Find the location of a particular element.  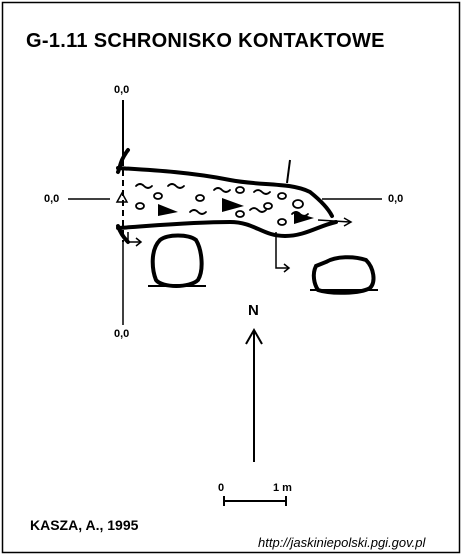

coordinate-label-left: 0,0 is located at coordinates (52, 199).